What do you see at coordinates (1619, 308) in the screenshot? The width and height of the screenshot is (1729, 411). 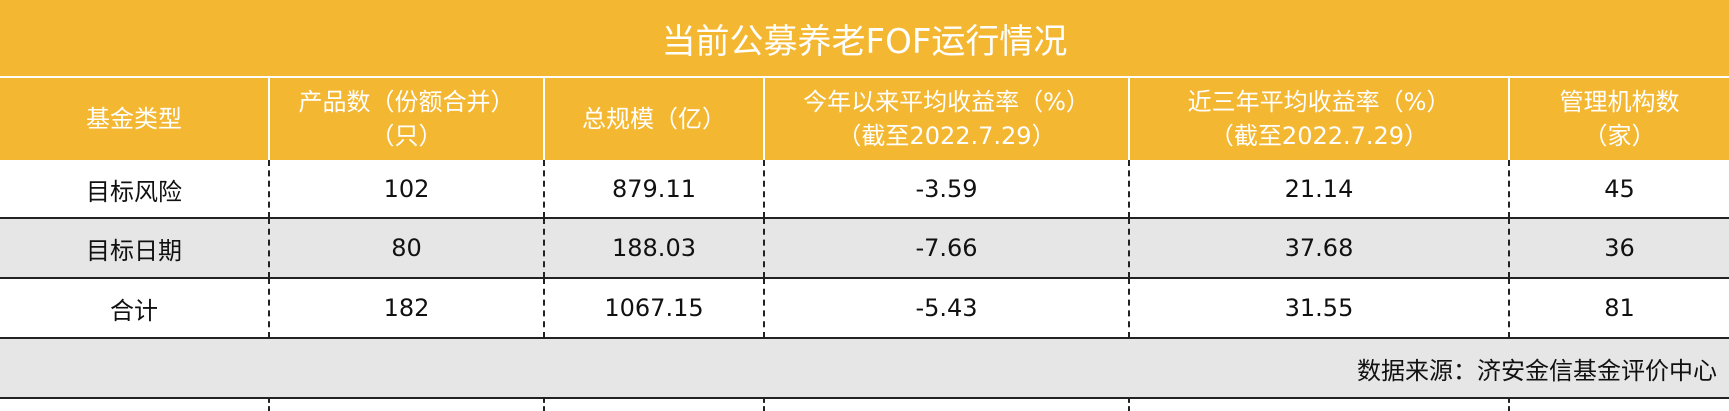 I see `data-cell: 81` at bounding box center [1619, 308].